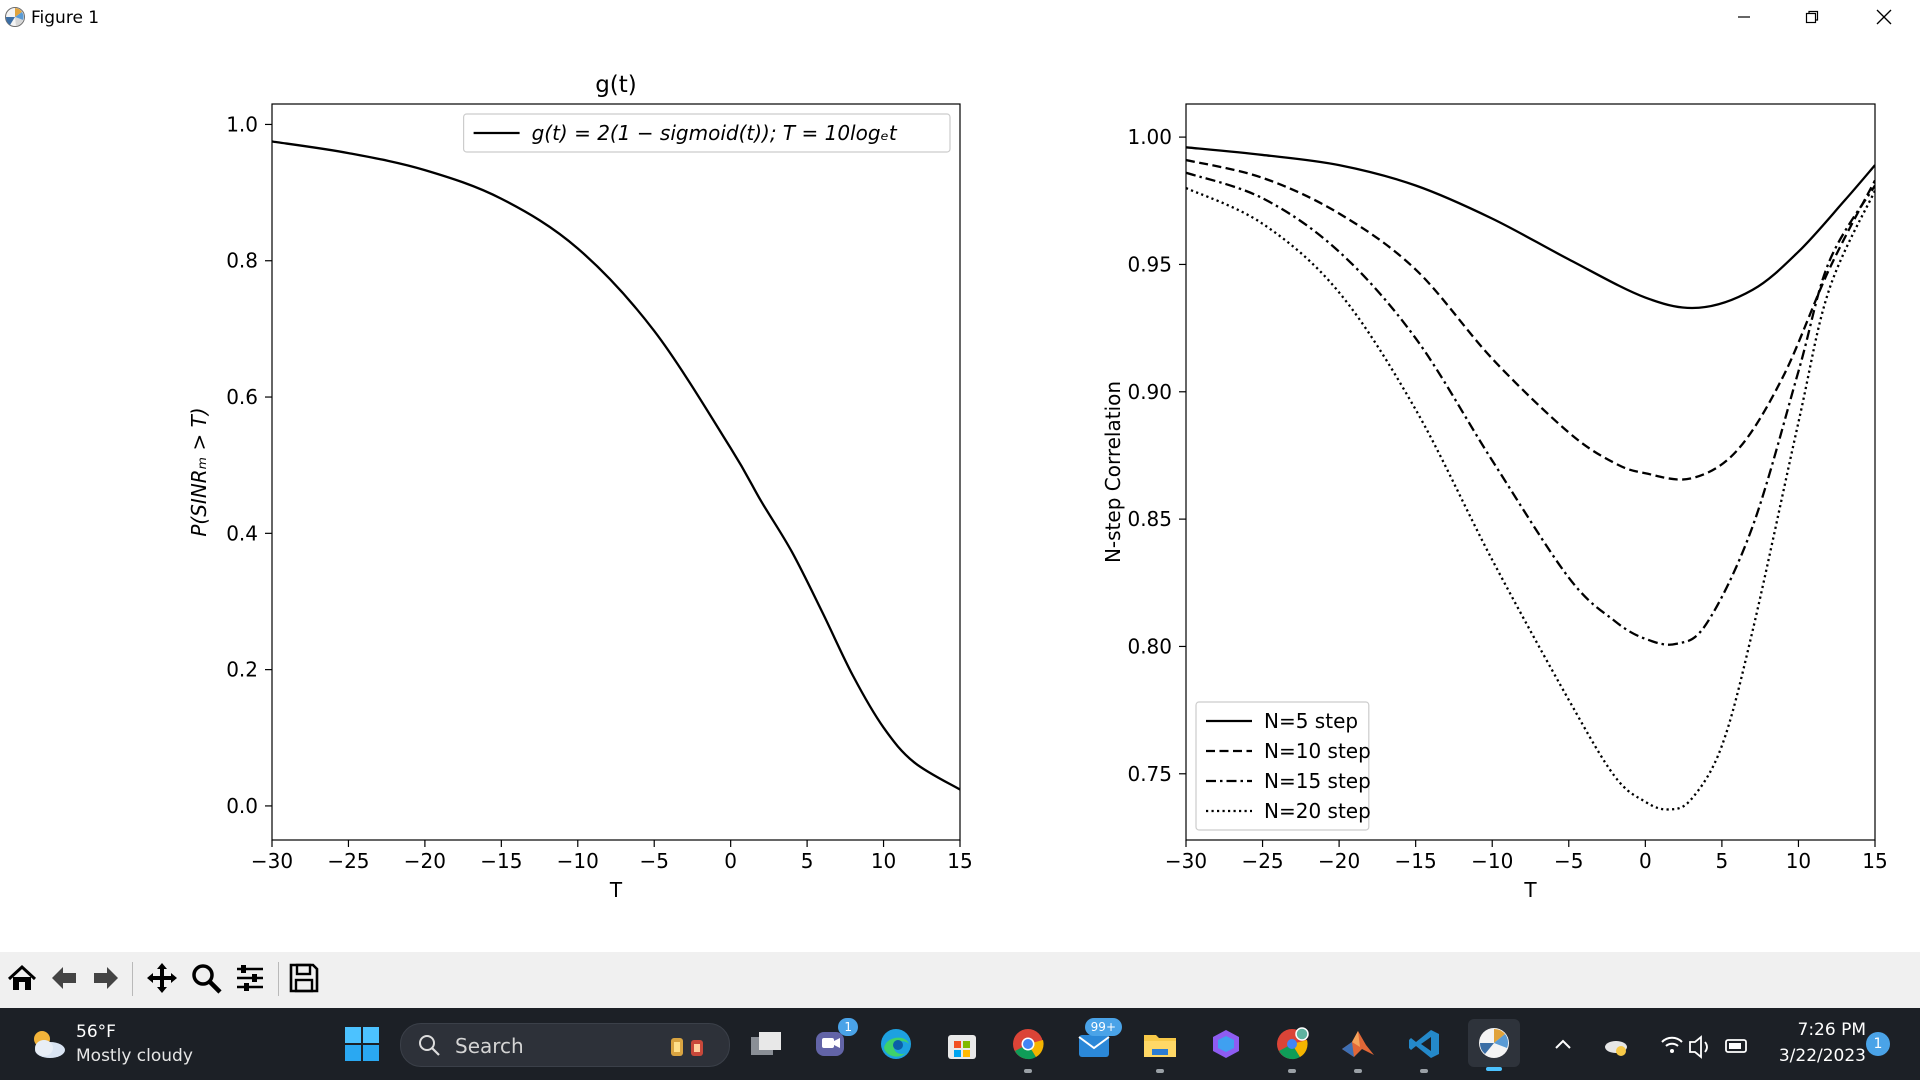  What do you see at coordinates (1736, 1046) in the screenshot?
I see `battery-icon` at bounding box center [1736, 1046].